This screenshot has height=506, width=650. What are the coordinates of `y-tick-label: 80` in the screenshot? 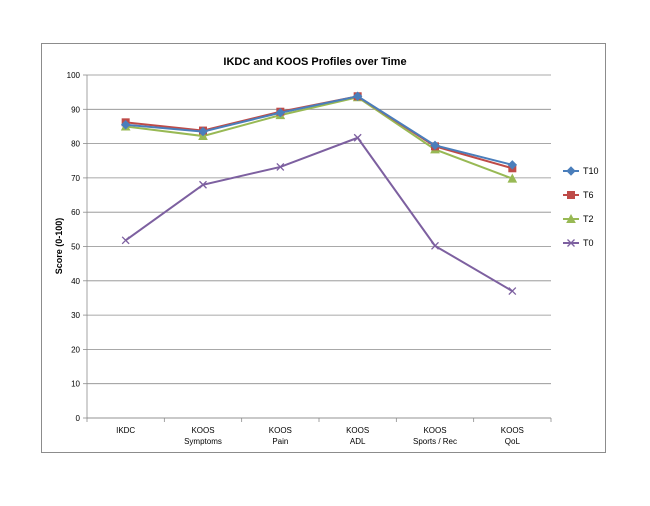 It's located at (75, 144).